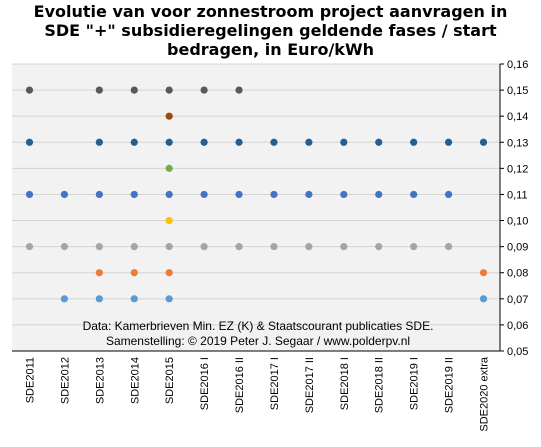 The width and height of the screenshot is (541, 447). Describe the element at coordinates (205, 383) in the screenshot. I see `x-tick-label: SDE2016 I` at that location.